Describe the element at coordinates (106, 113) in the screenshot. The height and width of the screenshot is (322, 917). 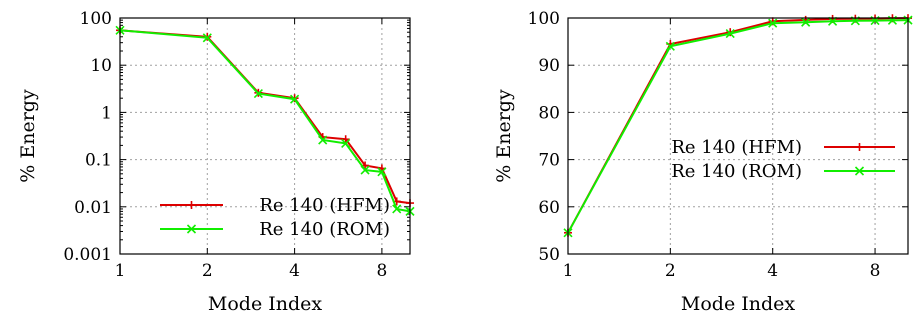
I see `y-tick-label: 1` at that location.